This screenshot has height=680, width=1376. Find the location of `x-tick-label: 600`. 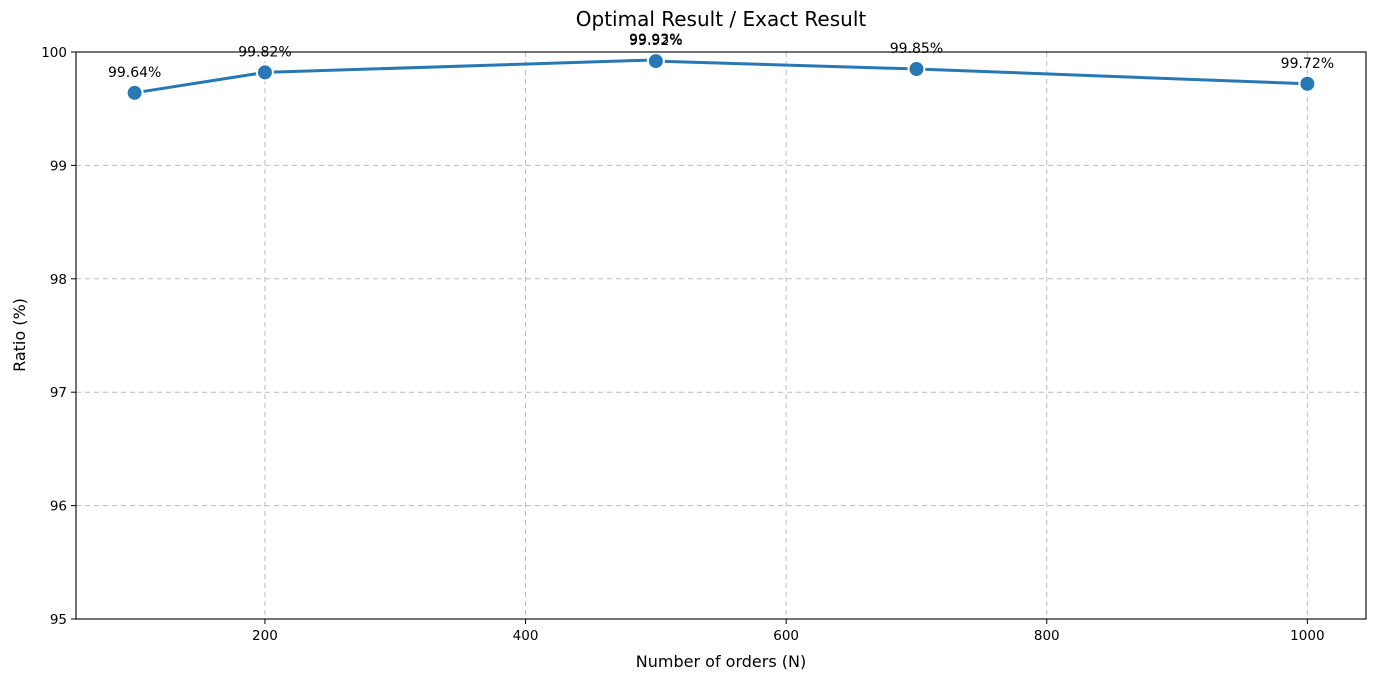

x-tick-label: 600 is located at coordinates (786, 636).